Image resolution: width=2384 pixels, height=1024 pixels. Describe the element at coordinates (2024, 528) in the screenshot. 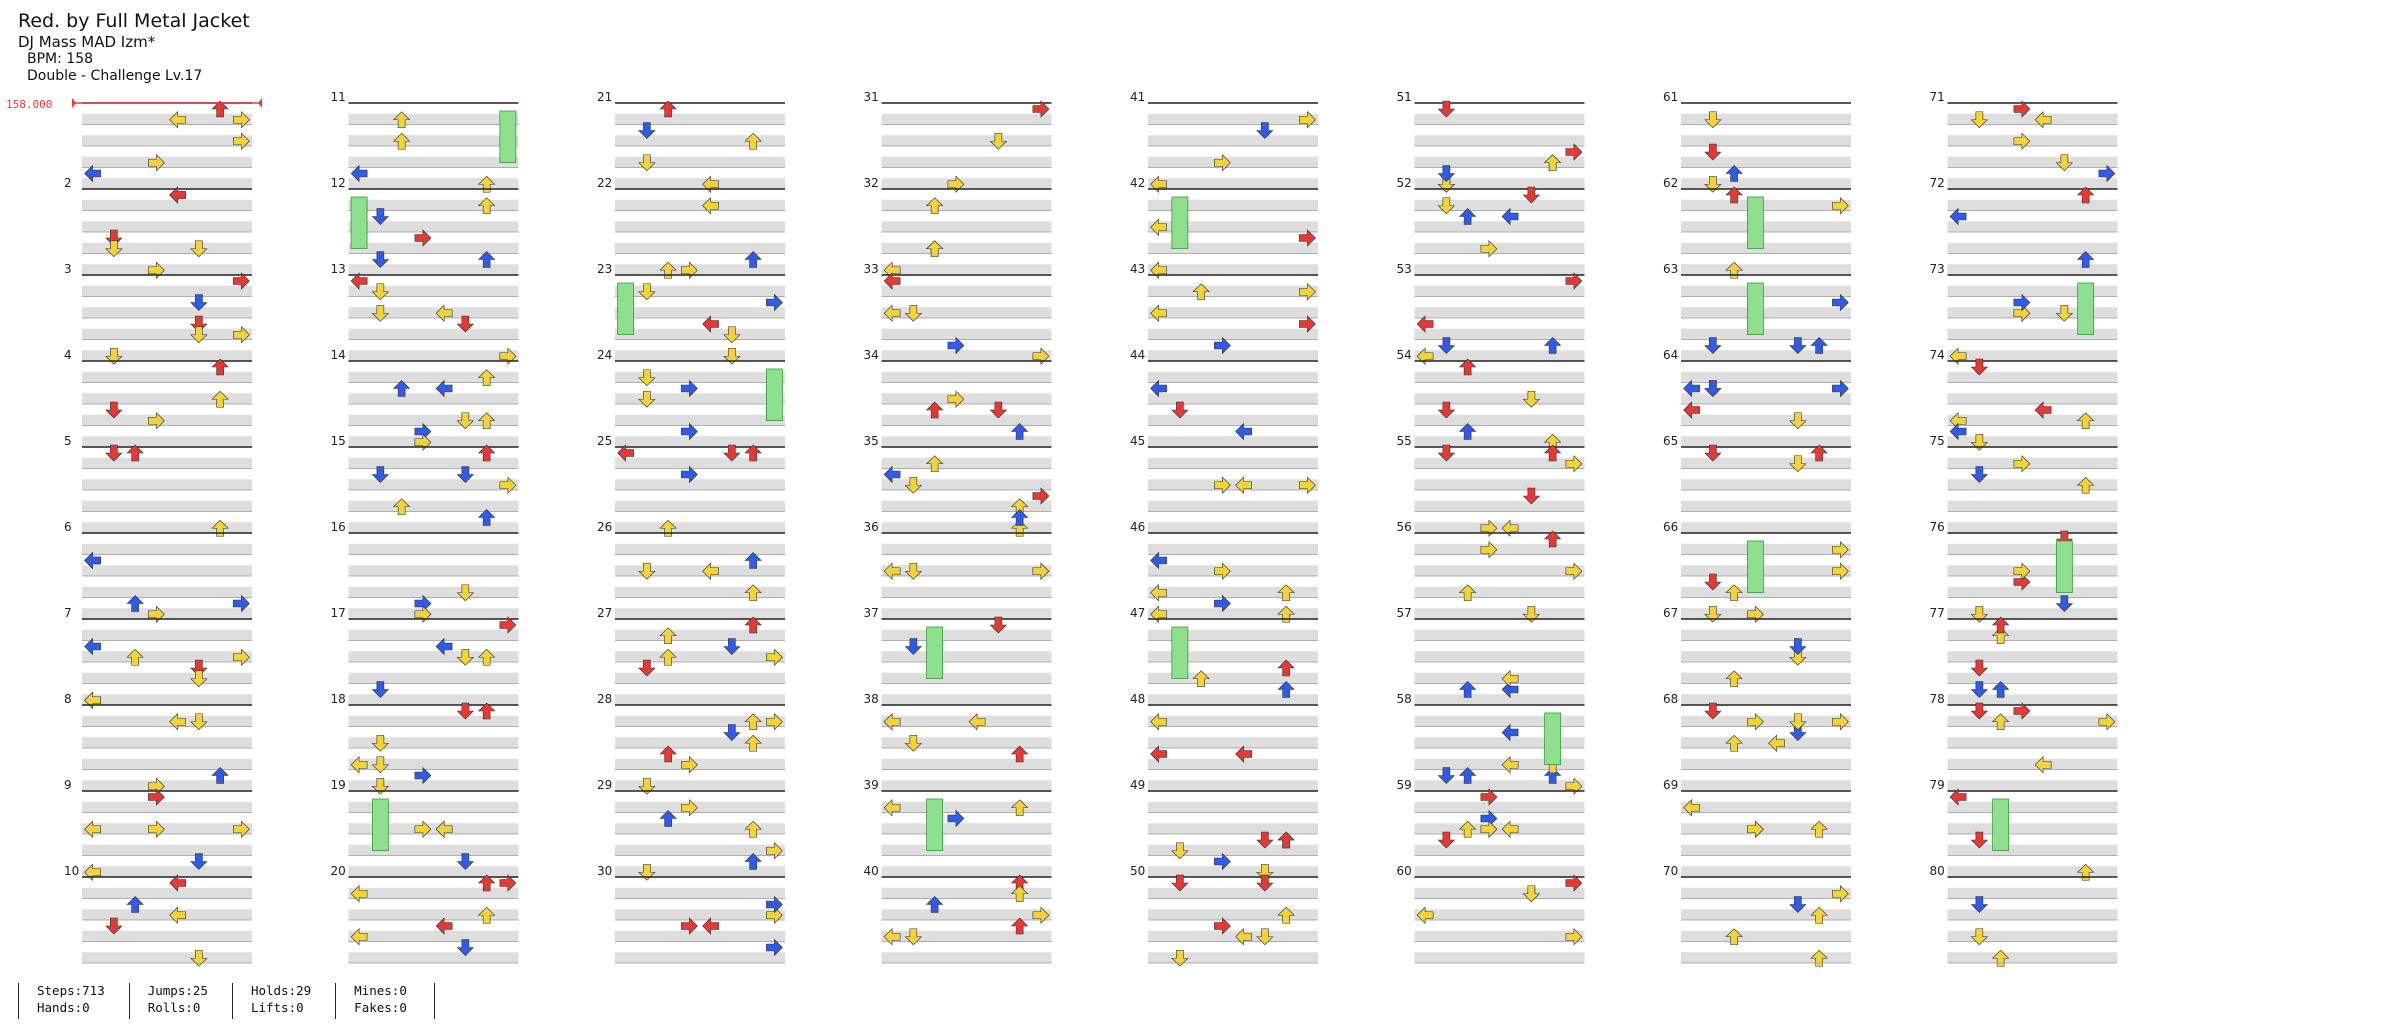

I see `chart-column: 71 72 73 74 75 76 77 78 79 80` at that location.